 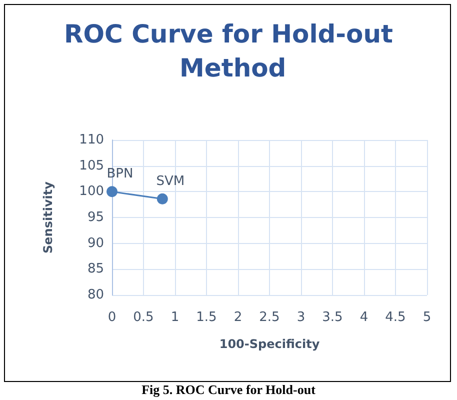 What do you see at coordinates (175, 317) in the screenshot?
I see `x-tick-label: 1` at bounding box center [175, 317].